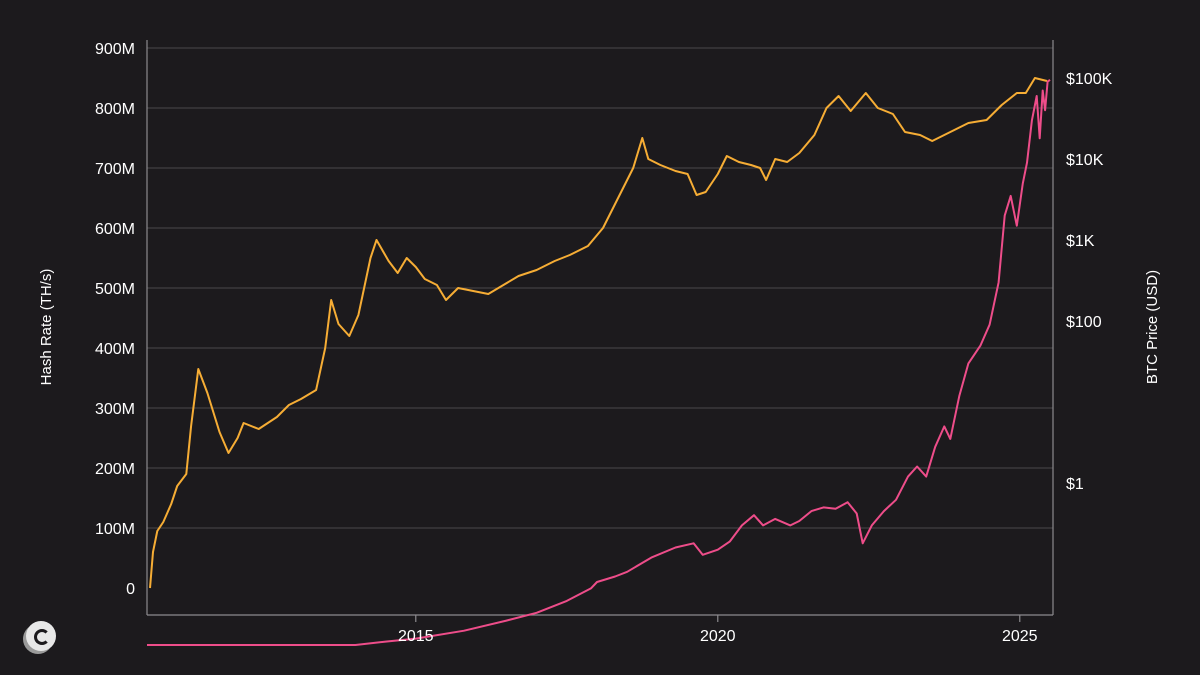 The image size is (1200, 675). I want to click on y-tick-label-right: $1K, so click(1080, 241).